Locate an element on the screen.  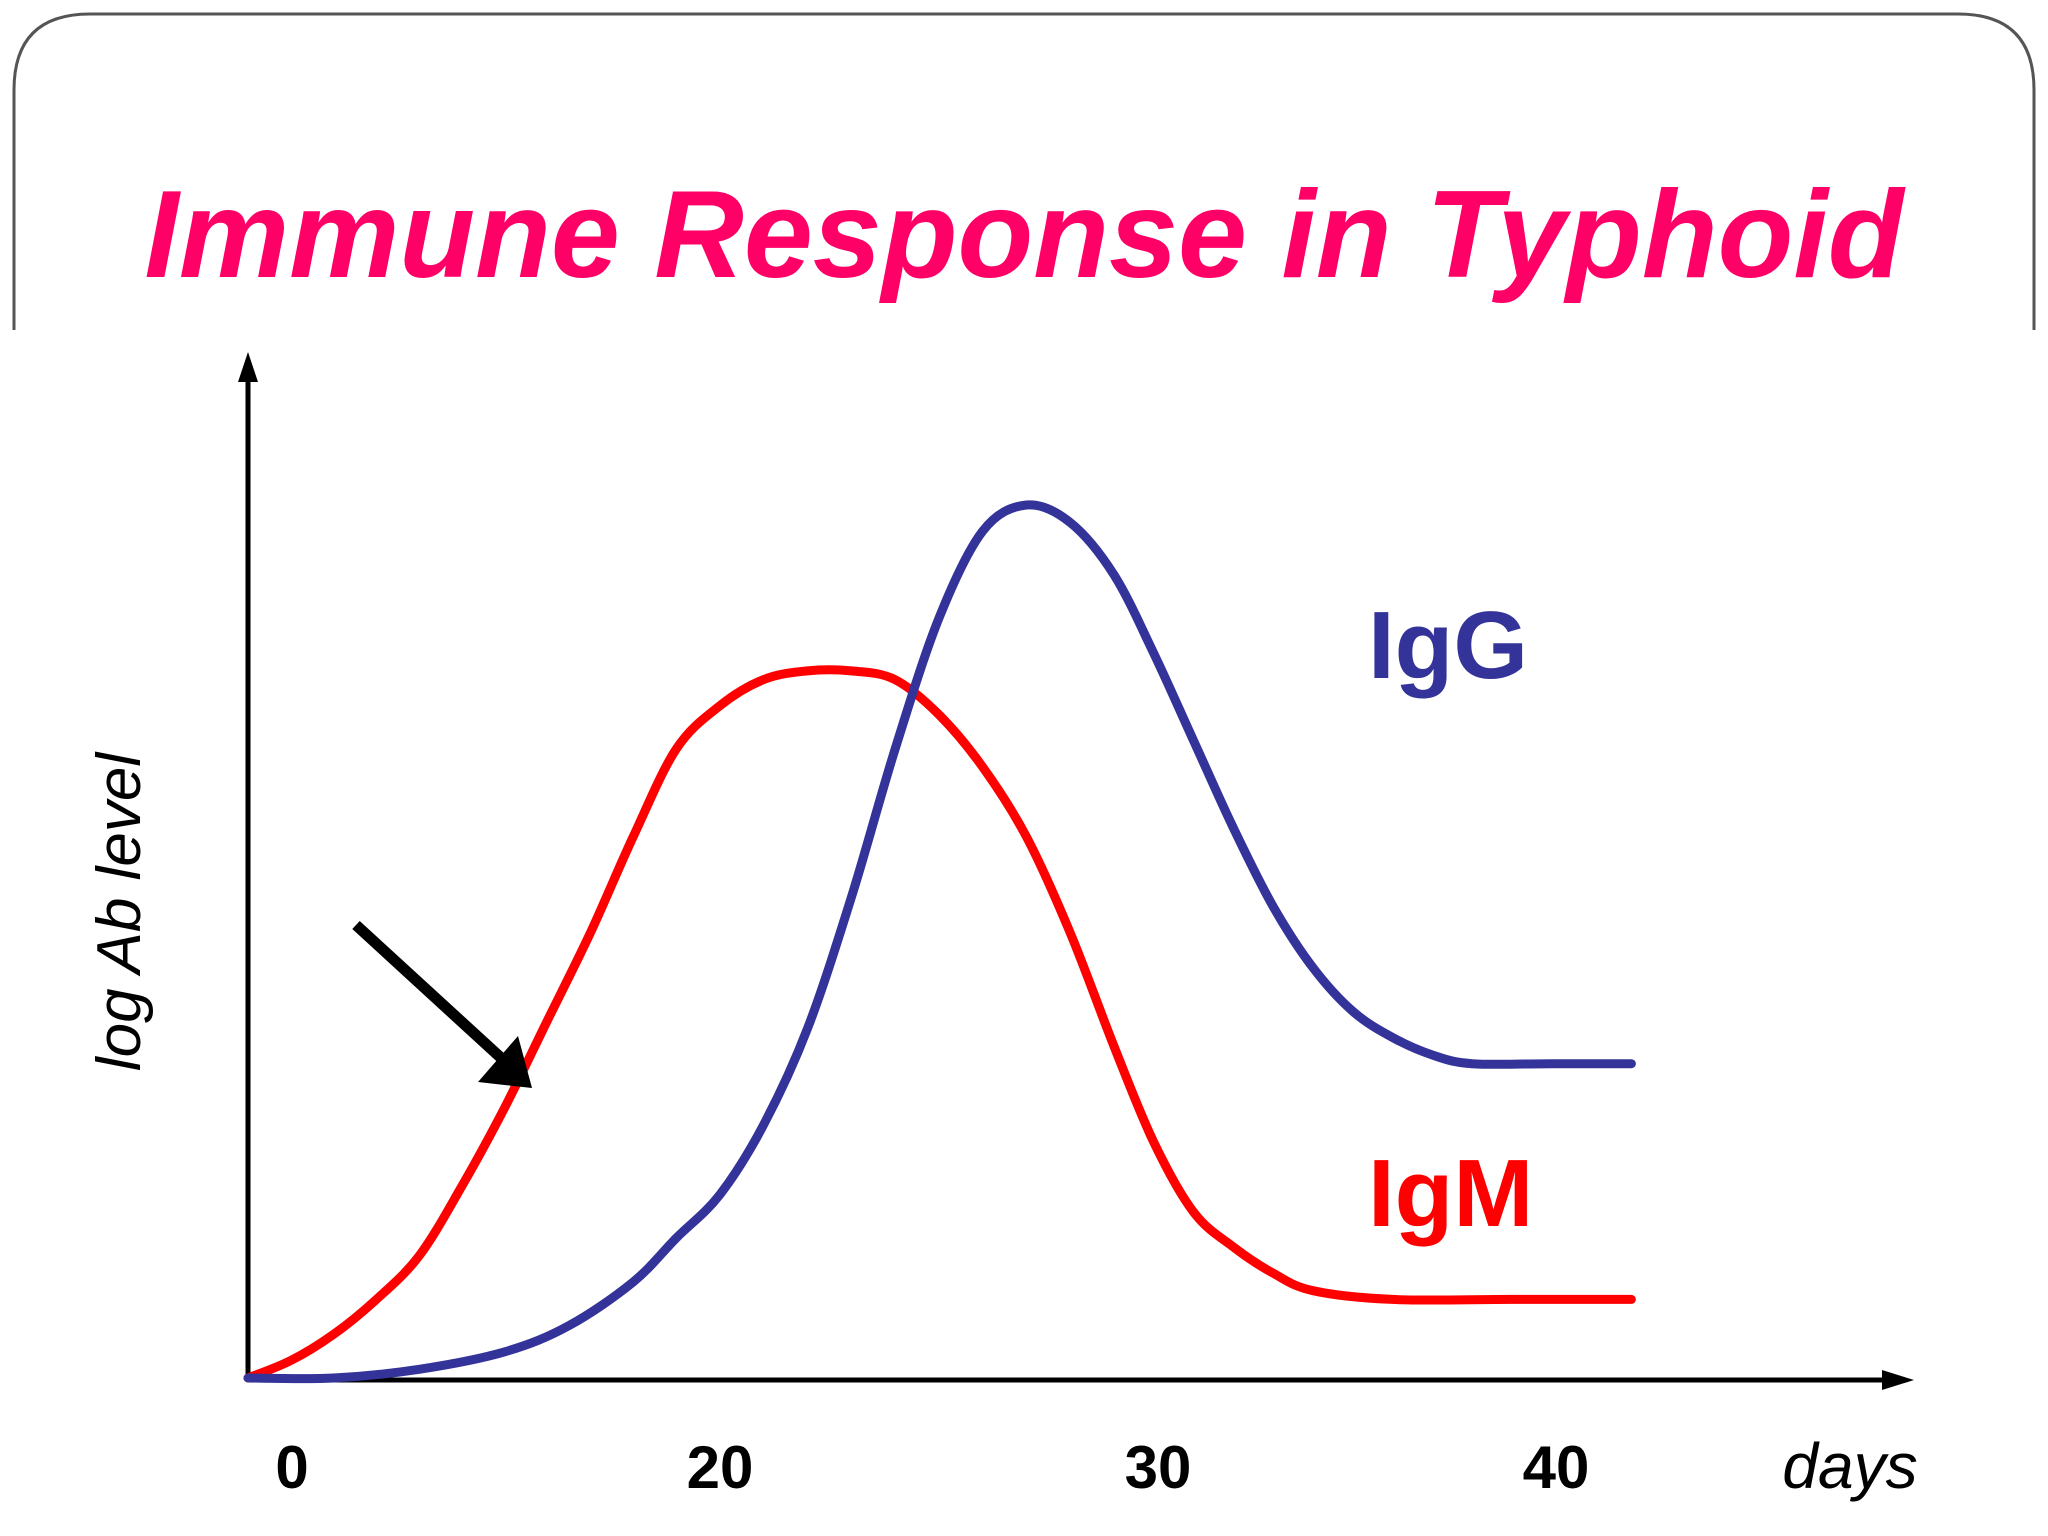
x-tick-label-20: 20 is located at coordinates (720, 1467).